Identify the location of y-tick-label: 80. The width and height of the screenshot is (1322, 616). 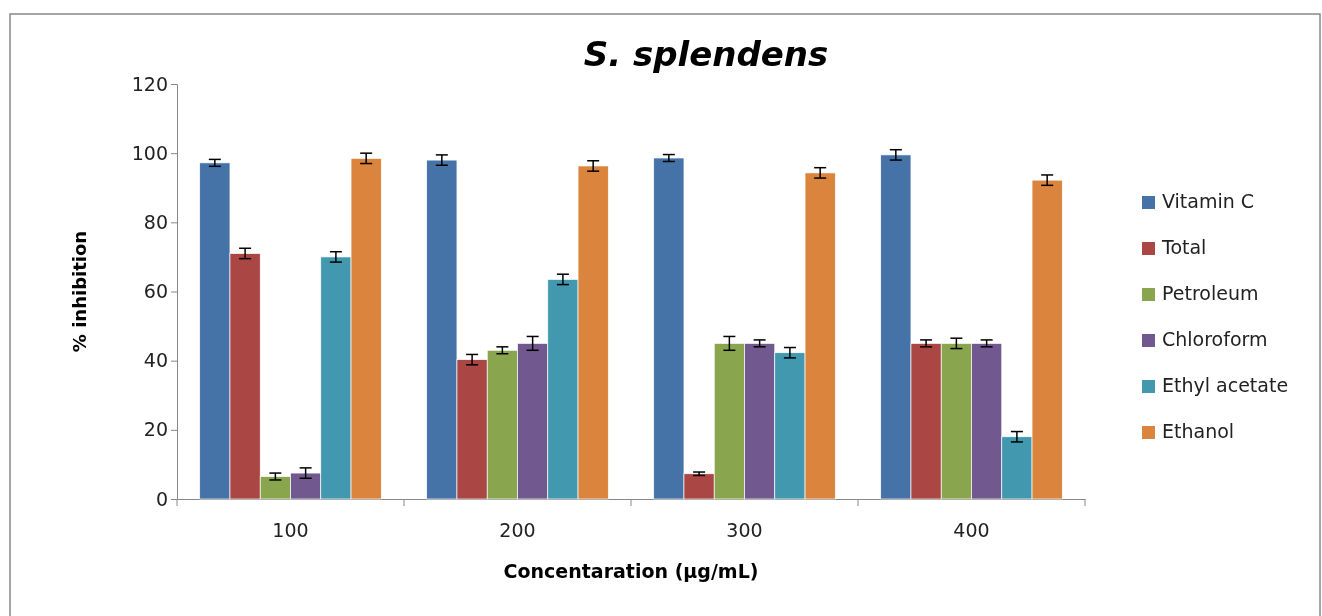
(155, 221).